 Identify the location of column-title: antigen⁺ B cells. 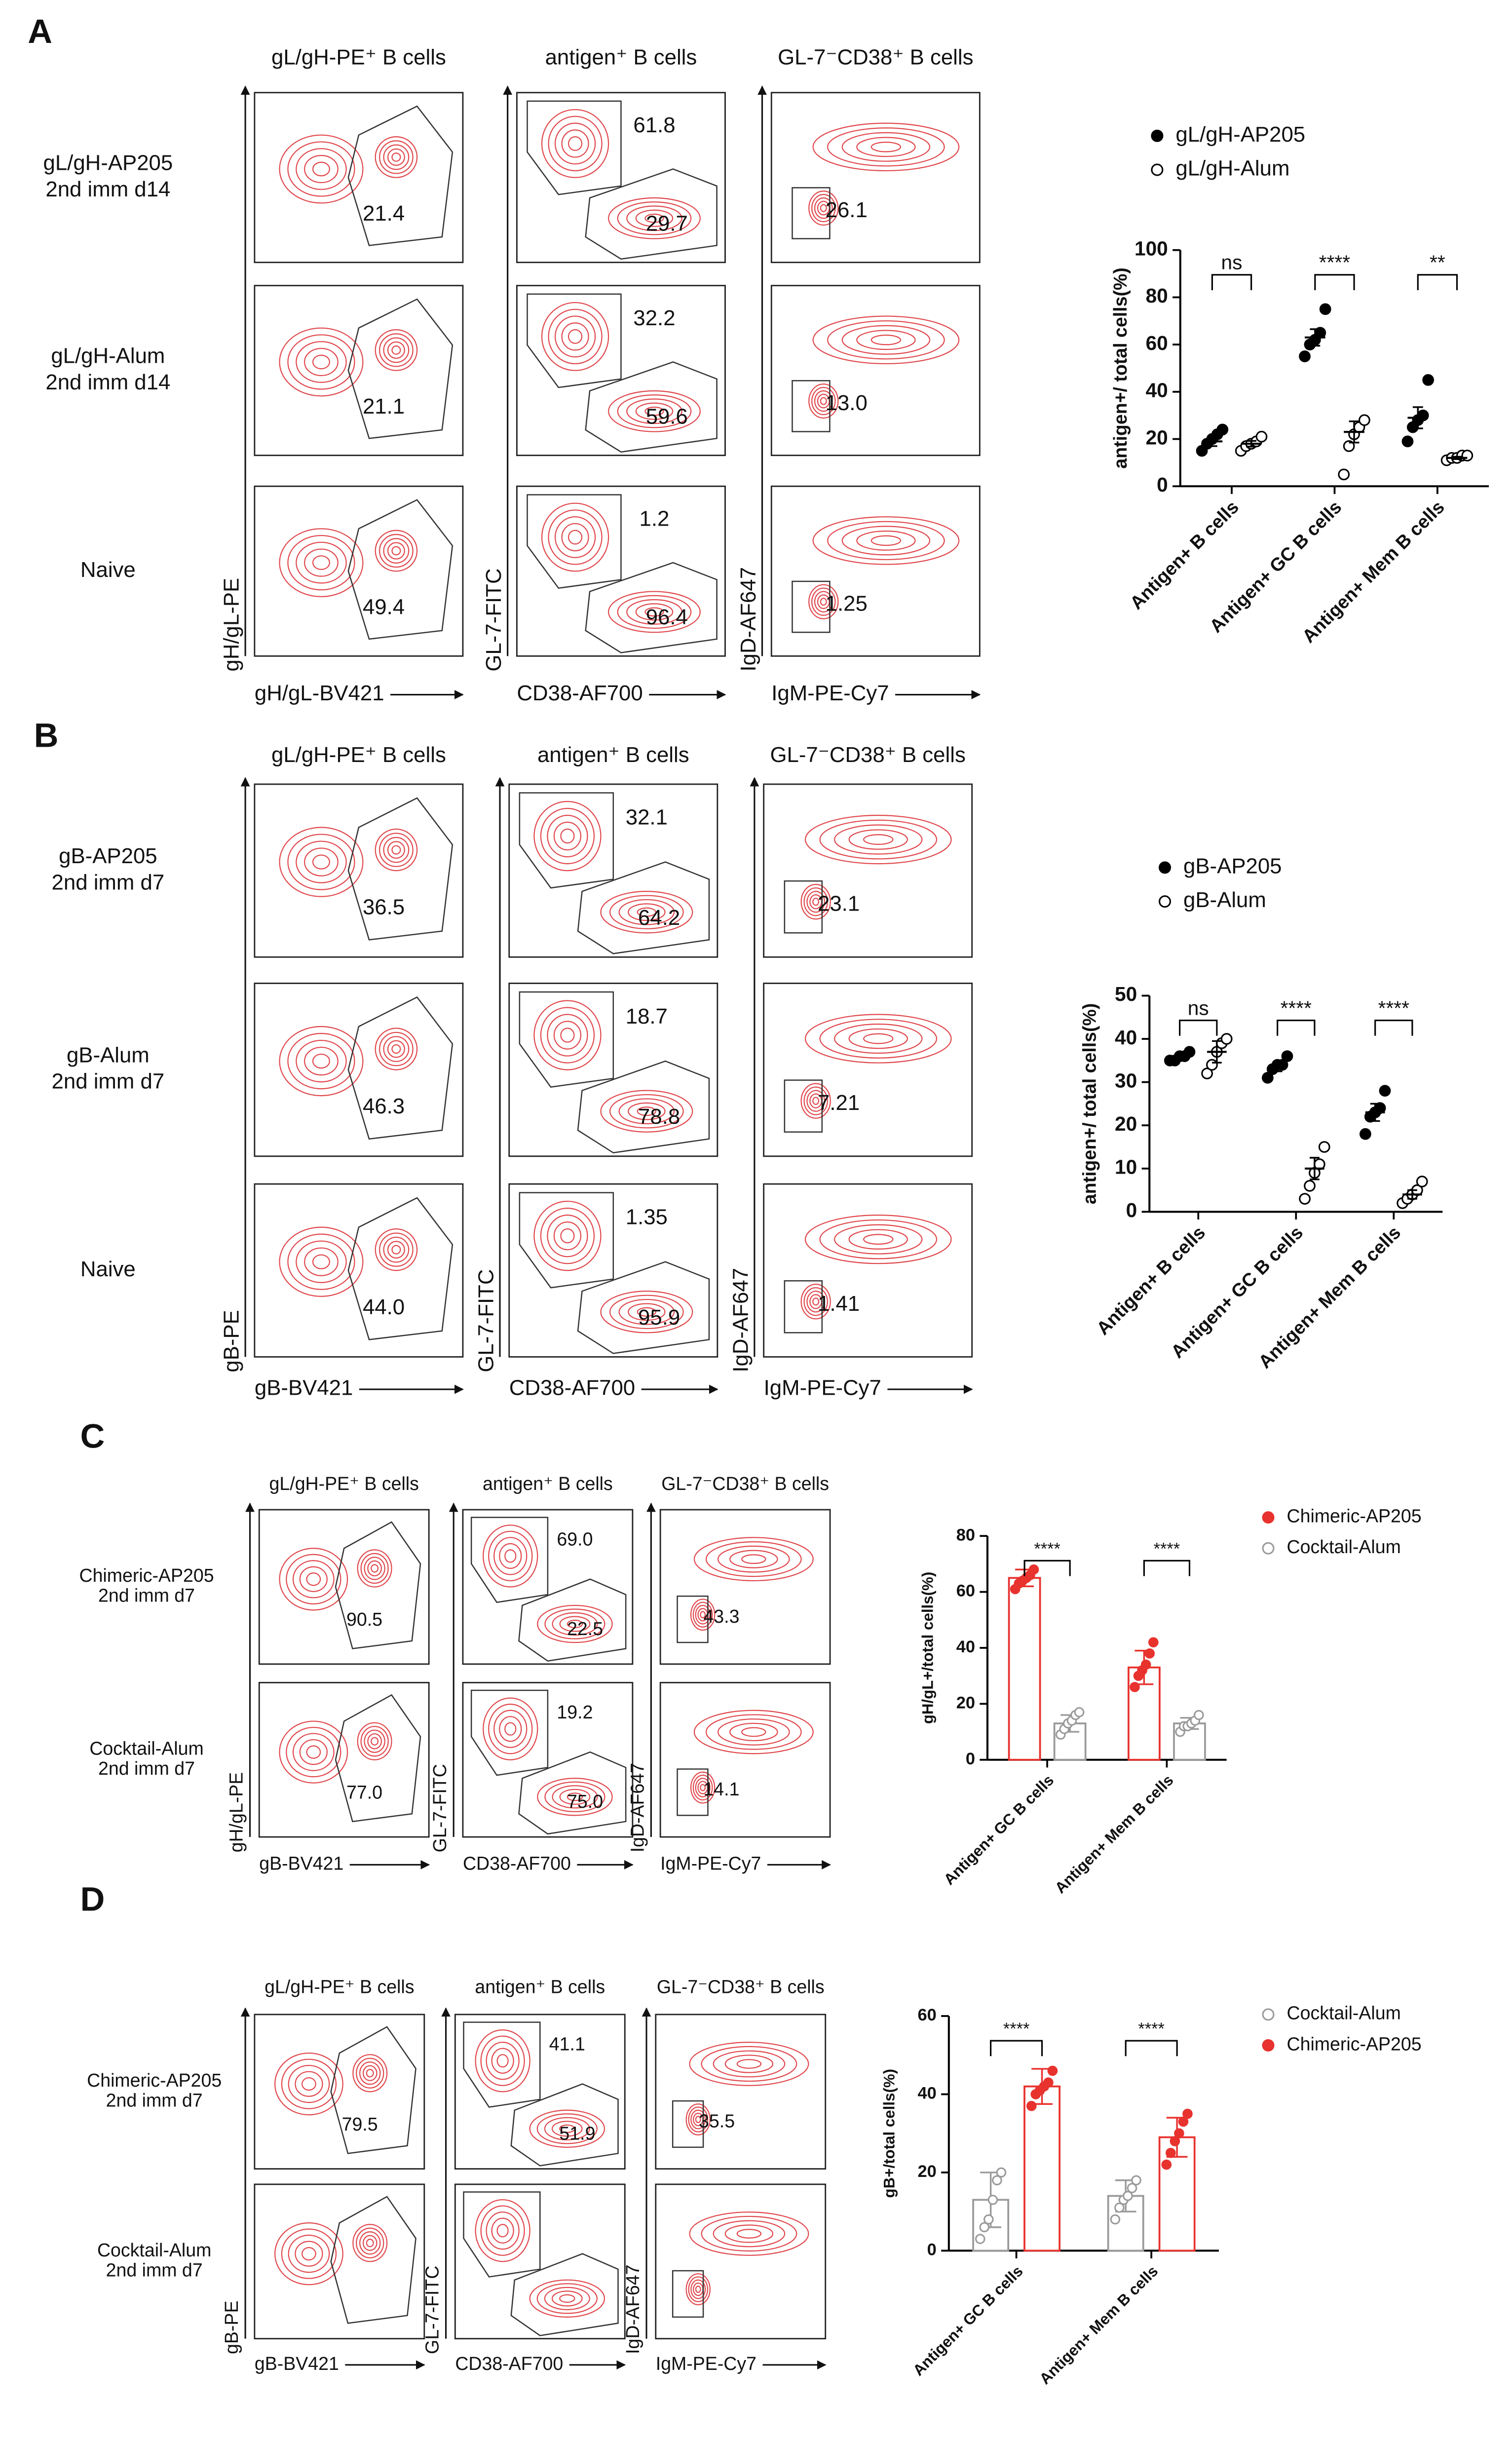
(540, 1987).